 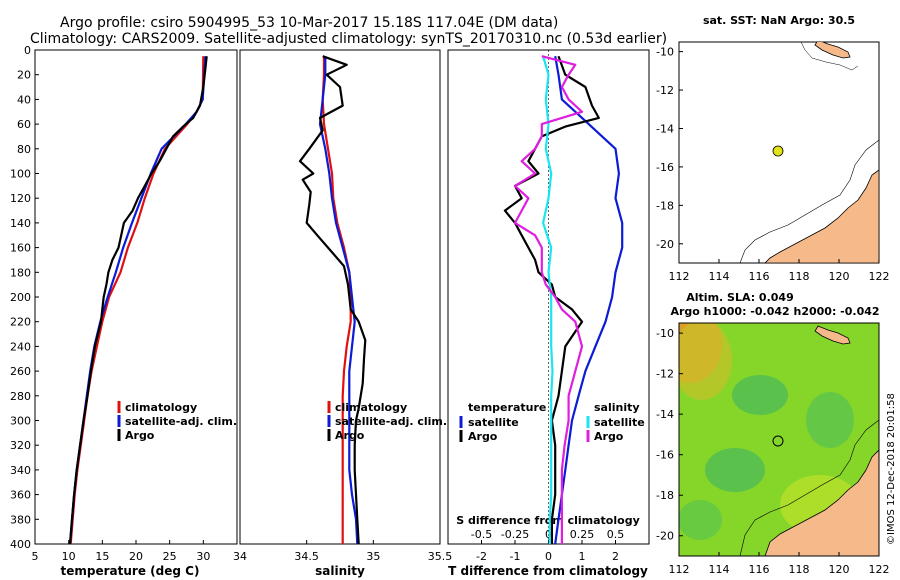 What do you see at coordinates (24, 75) in the screenshot?
I see `depth-tick-label: 20` at bounding box center [24, 75].